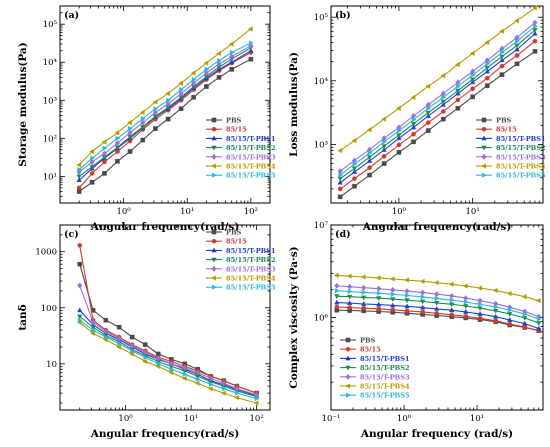 Image resolution: width=550 pixels, height=447 pixels. What do you see at coordinates (49, 309) in the screenshot?
I see `y-tick-label: 100` at bounding box center [49, 309].